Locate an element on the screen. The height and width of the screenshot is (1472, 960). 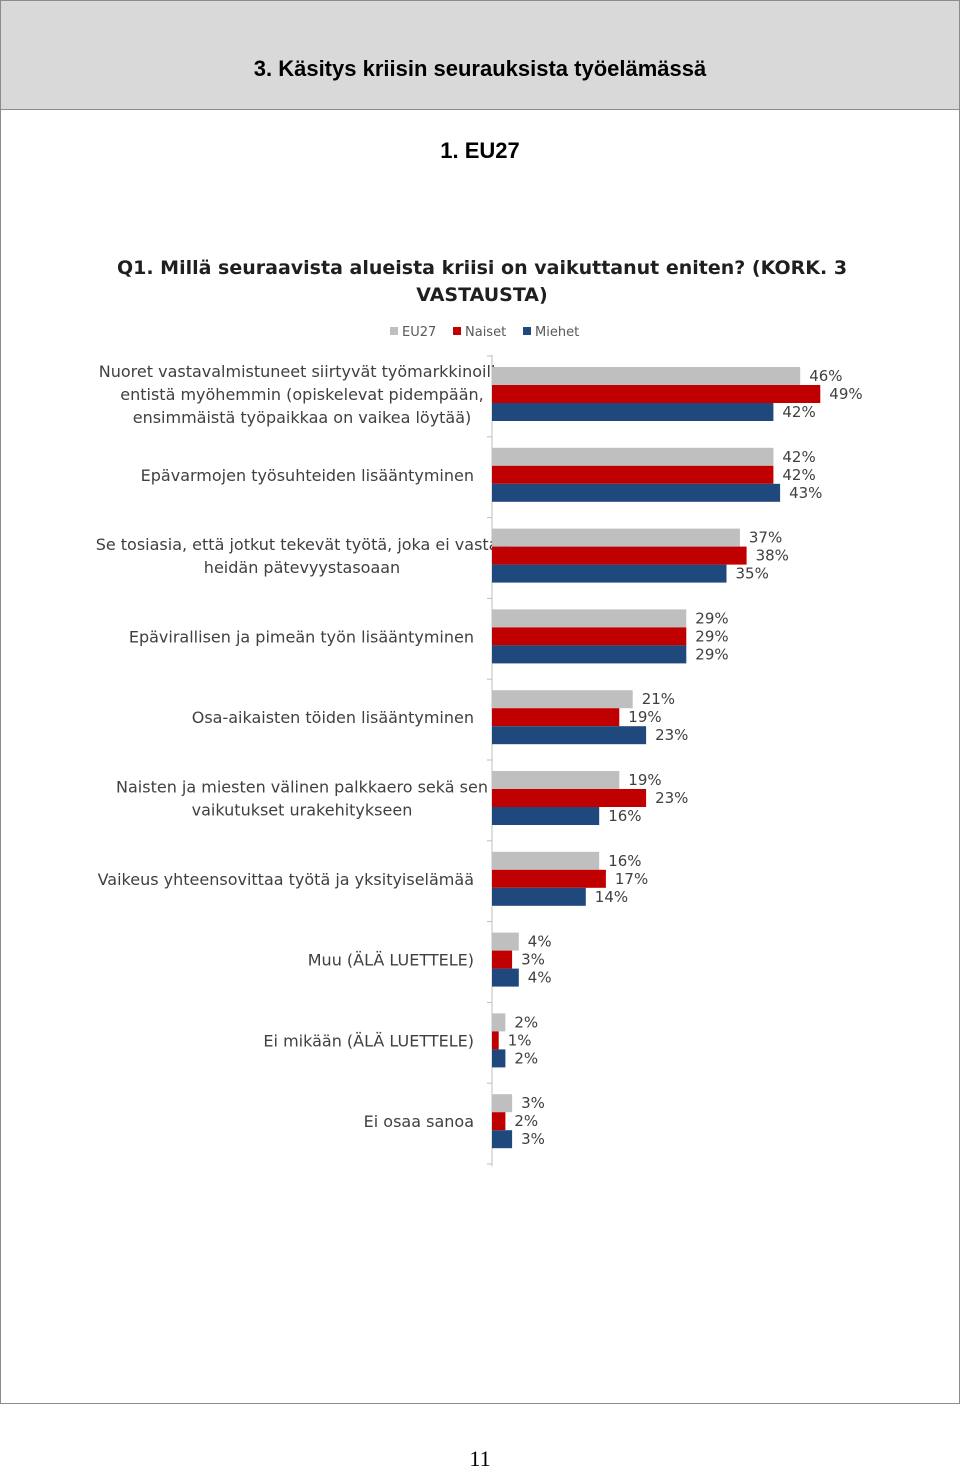
category-label: Ei osaa sanoa is located at coordinates (419, 1121).